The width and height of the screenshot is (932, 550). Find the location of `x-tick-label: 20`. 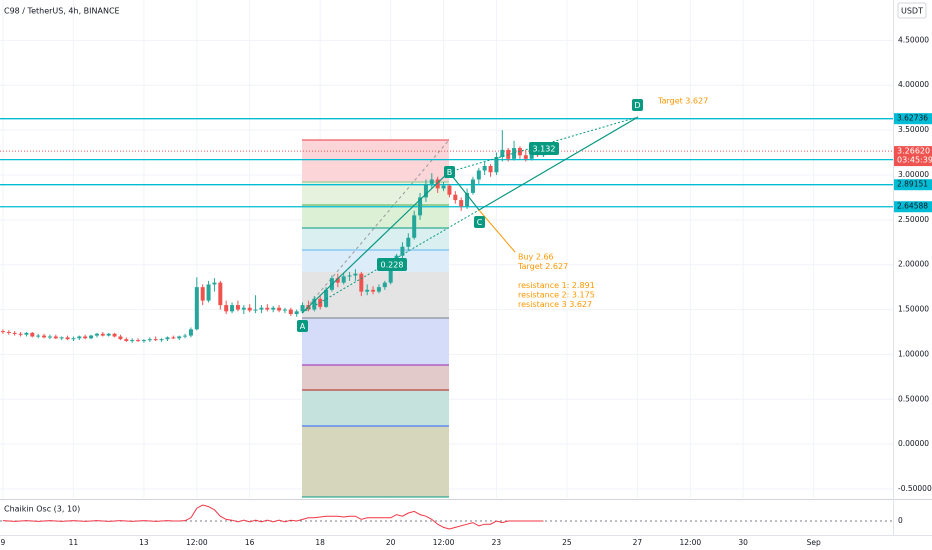

x-tick-label: 20 is located at coordinates (391, 542).